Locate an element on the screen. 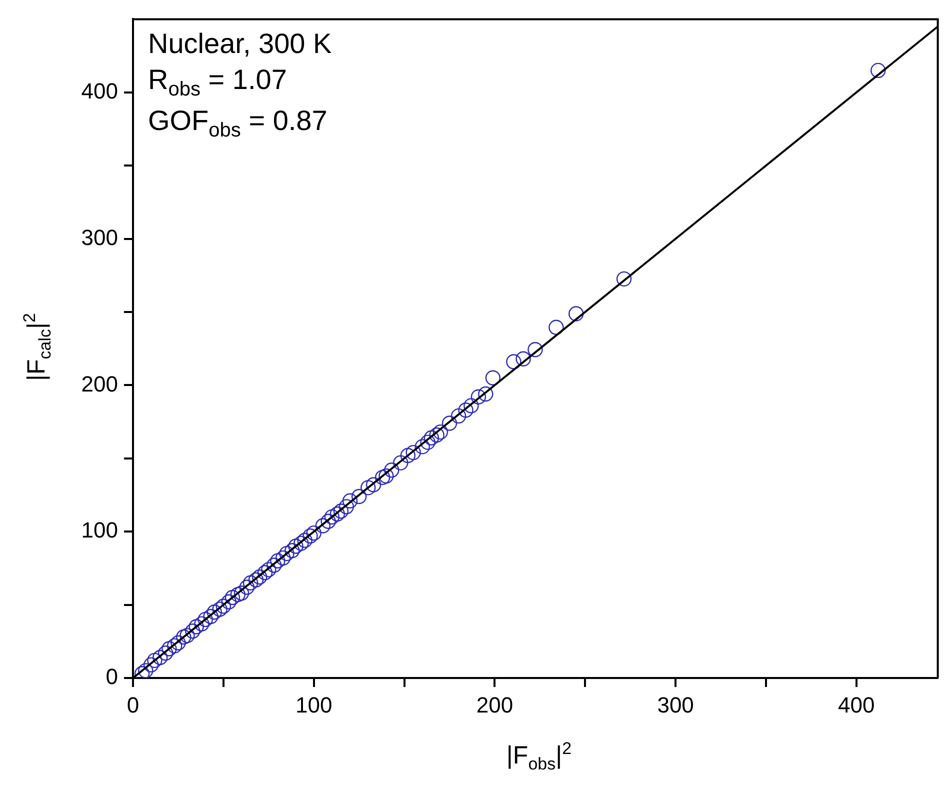 This screenshot has height=788, width=946. x-tick-label: 100 is located at coordinates (313, 705).